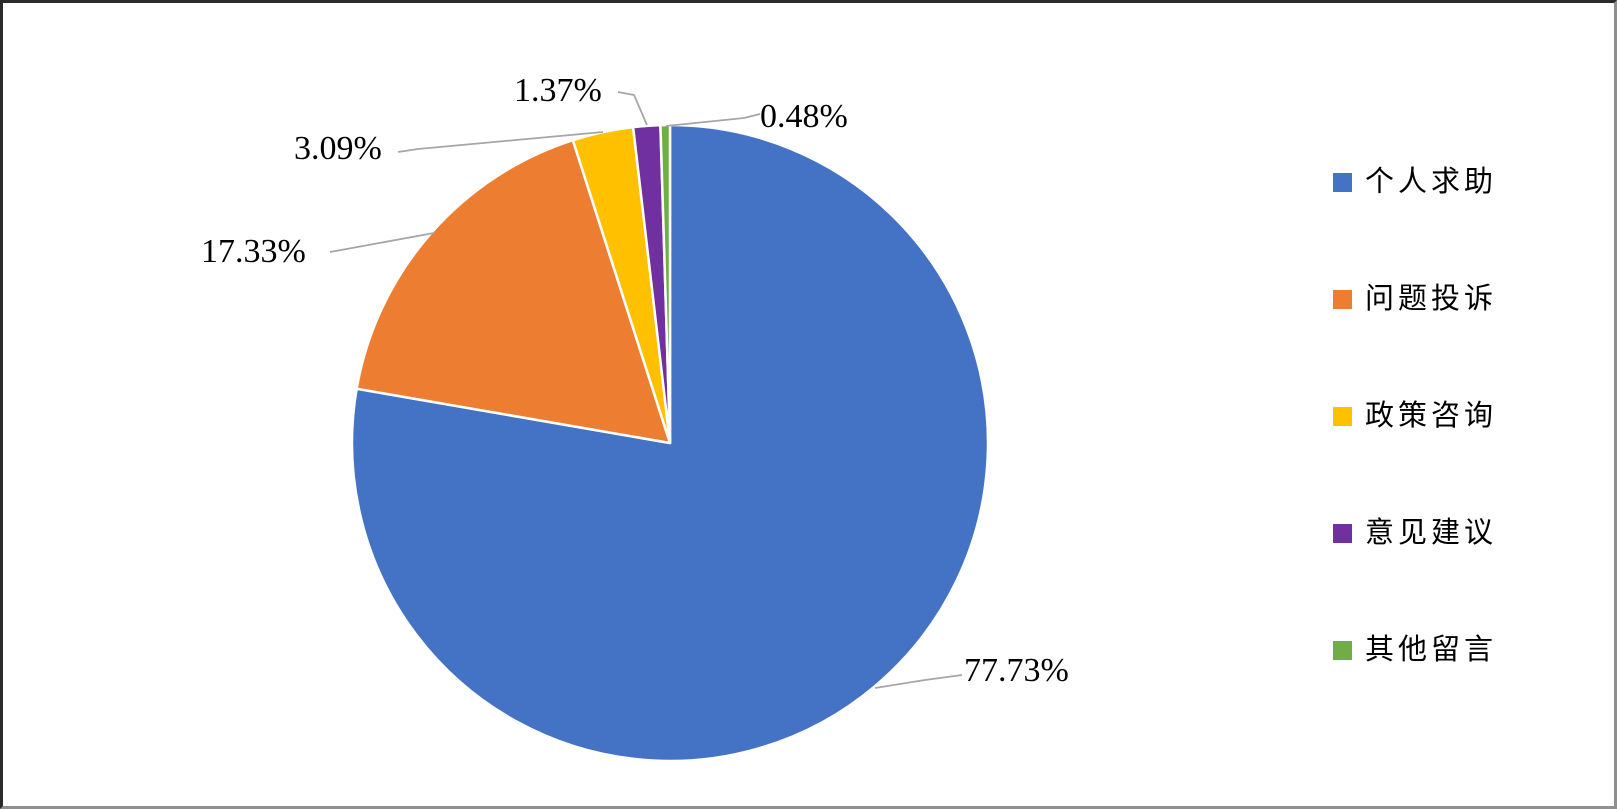  I want to click on legend-item-0: 个人求助, so click(1415, 182).